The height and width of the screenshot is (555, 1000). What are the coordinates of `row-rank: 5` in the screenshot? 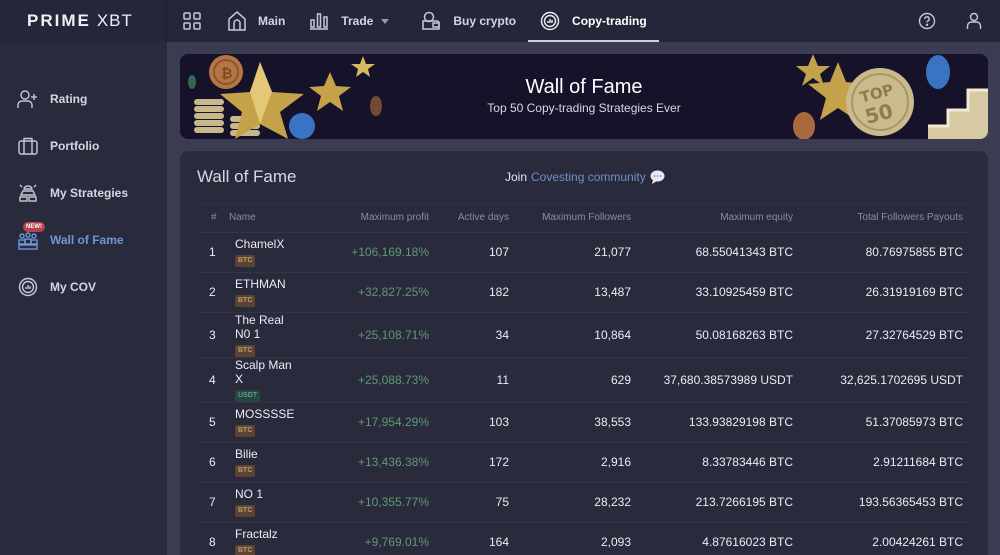 It's located at (212, 421).